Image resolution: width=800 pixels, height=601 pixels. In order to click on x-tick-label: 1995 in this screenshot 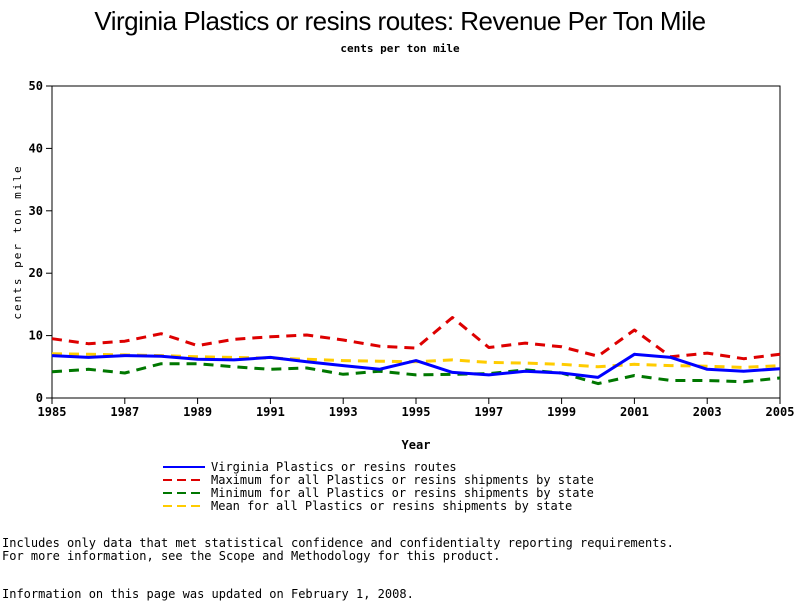, I will do `click(416, 412)`.